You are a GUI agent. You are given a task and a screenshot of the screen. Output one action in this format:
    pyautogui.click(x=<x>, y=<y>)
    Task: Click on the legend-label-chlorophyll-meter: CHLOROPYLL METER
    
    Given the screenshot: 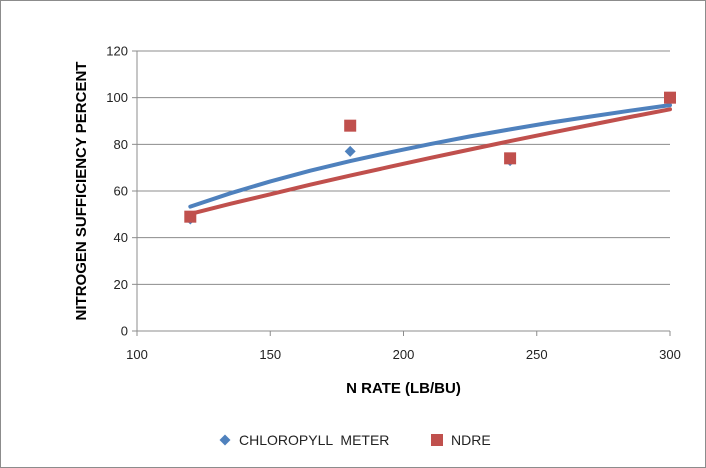 What is the action you would take?
    pyautogui.click(x=314, y=440)
    